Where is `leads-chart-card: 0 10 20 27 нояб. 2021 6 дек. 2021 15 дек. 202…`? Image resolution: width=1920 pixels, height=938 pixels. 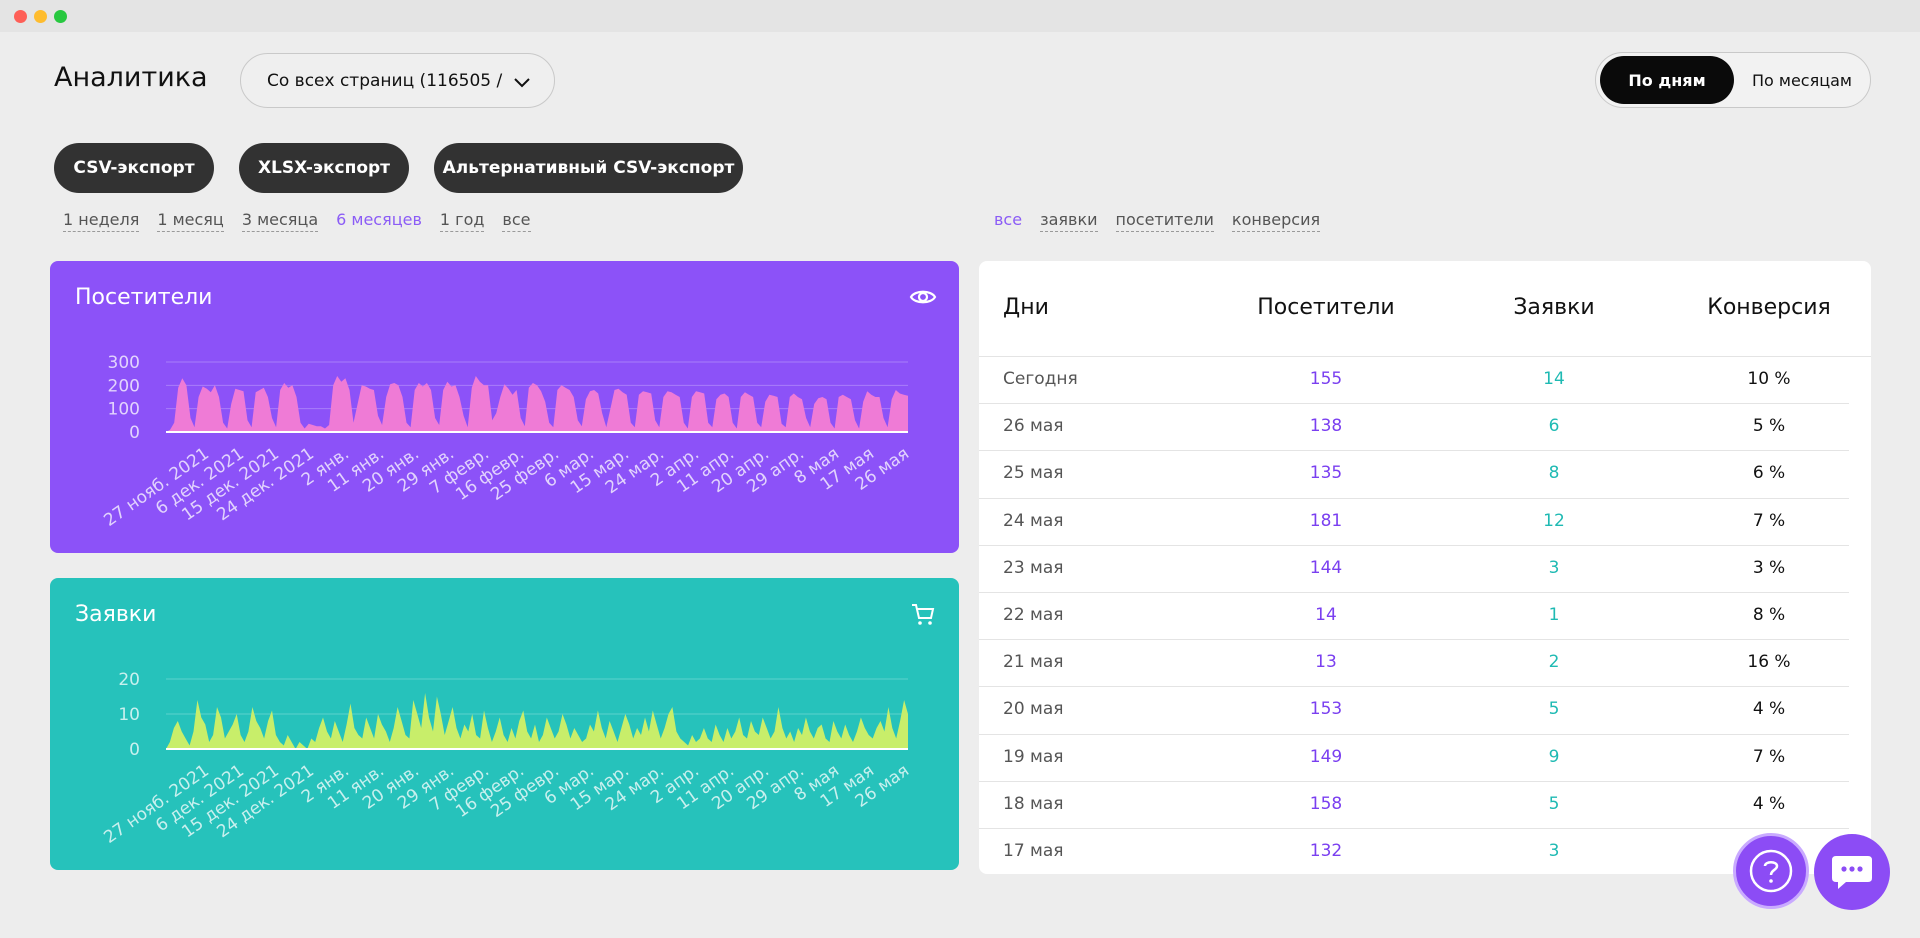 leads-chart-card: 0 10 20 27 нояб. 2021 6 дек. 2021 15 дек. 202… is located at coordinates (504, 724).